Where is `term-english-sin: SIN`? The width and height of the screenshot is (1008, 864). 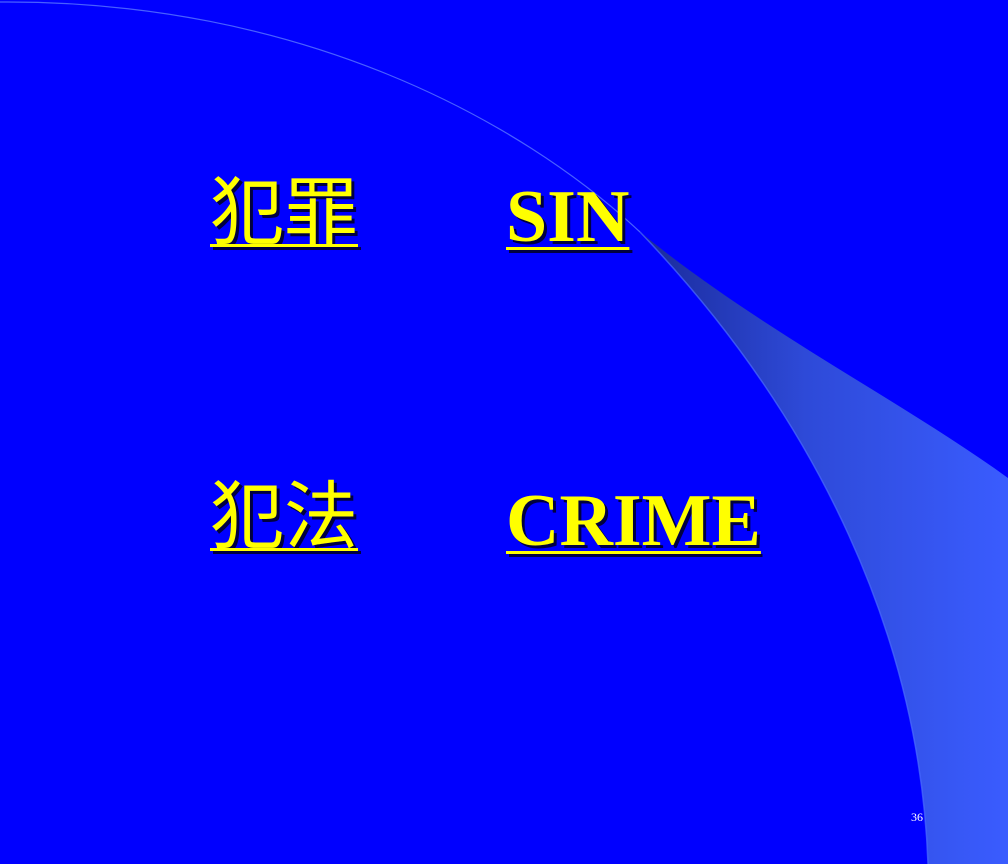
term-english-sin: SIN is located at coordinates (568, 217).